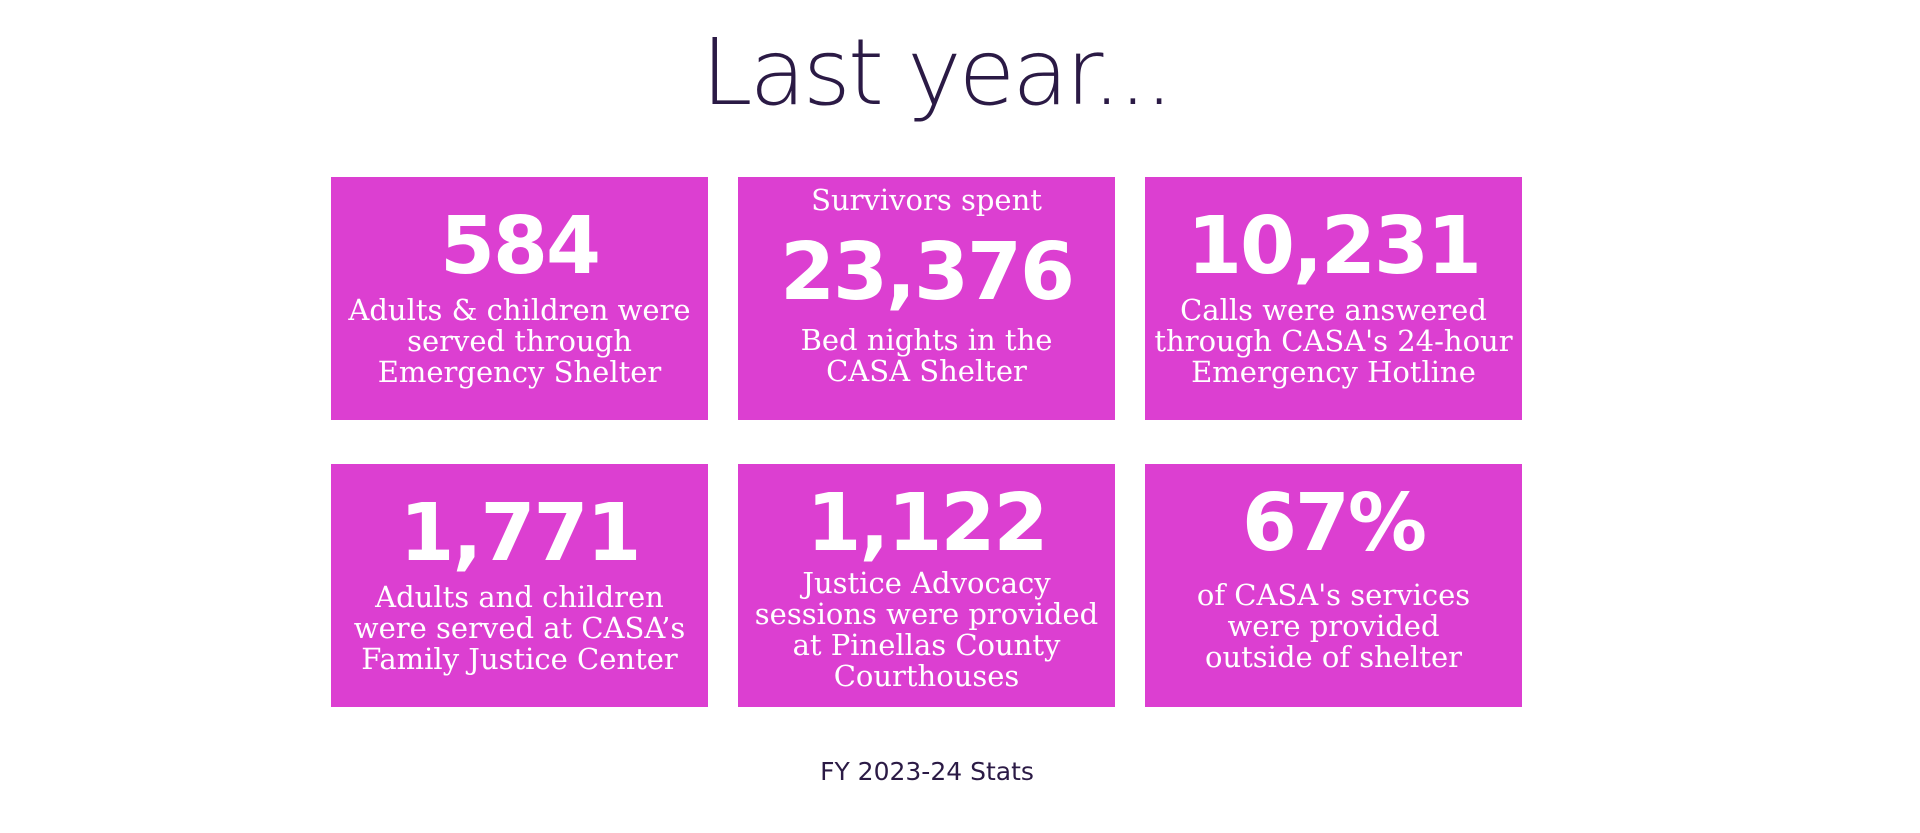 This screenshot has width=1920, height=833. Describe the element at coordinates (926, 355) in the screenshot. I see `stat-description: Bed nights in the CASA Shelter` at that location.